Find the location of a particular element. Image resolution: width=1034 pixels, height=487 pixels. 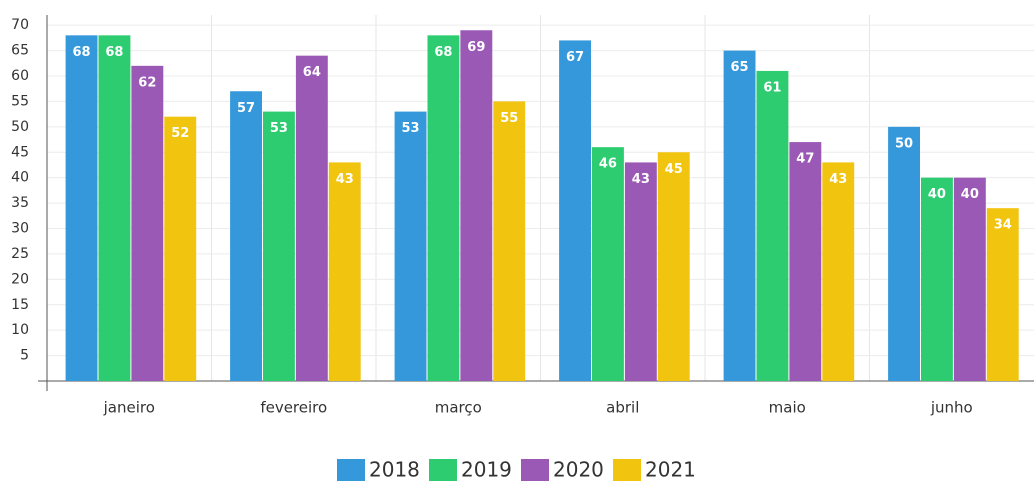

data-label: 46 is located at coordinates (608, 164).